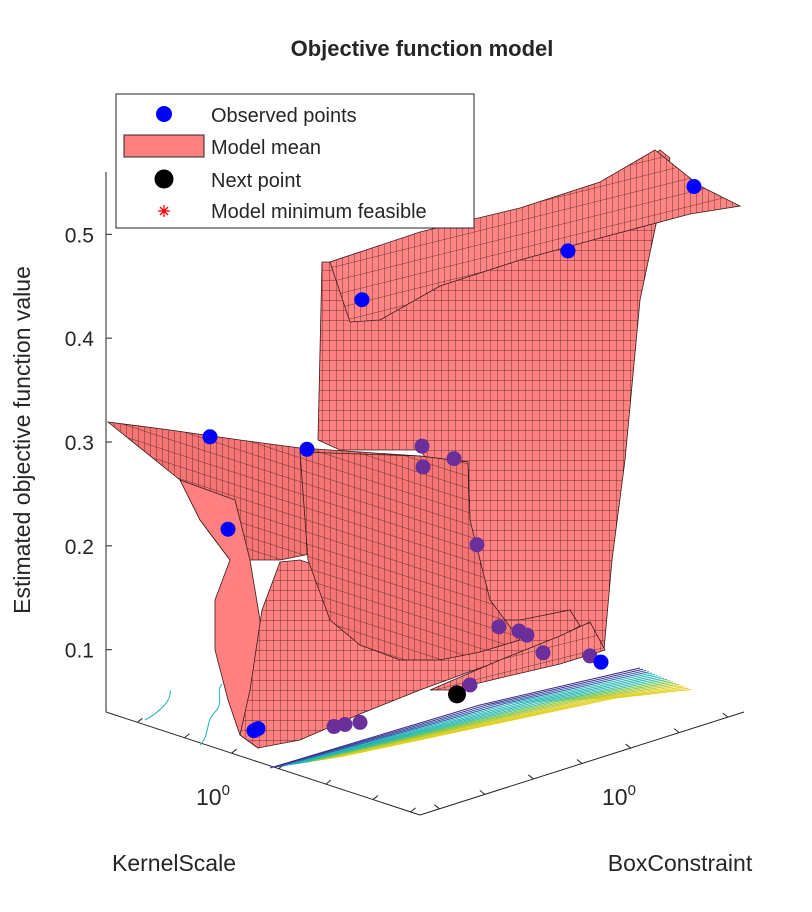  I want to click on x-tick-label: 100, so click(213, 796).